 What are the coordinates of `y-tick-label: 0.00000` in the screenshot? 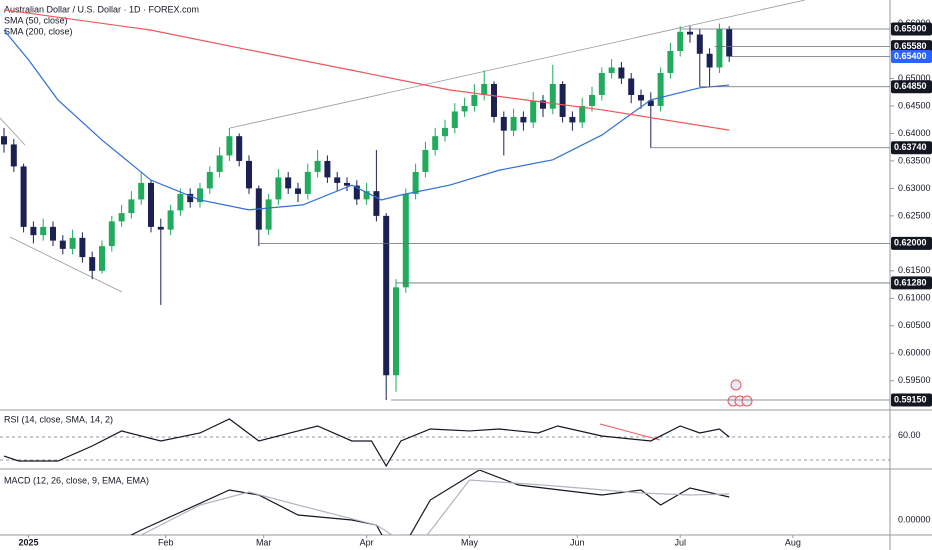 It's located at (914, 519).